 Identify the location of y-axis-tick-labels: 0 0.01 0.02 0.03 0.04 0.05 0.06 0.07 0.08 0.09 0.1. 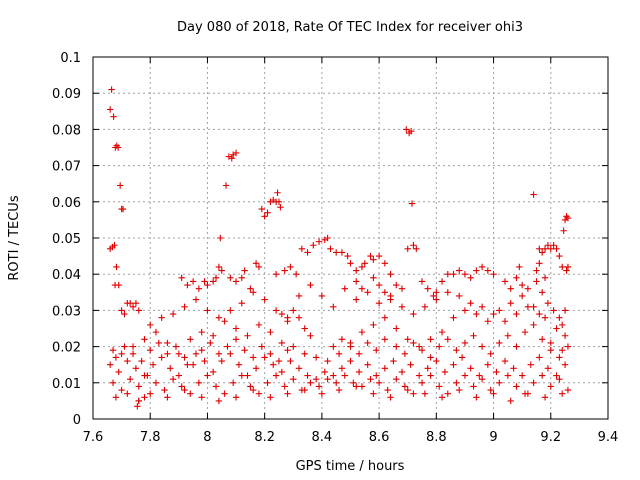
(66, 239).